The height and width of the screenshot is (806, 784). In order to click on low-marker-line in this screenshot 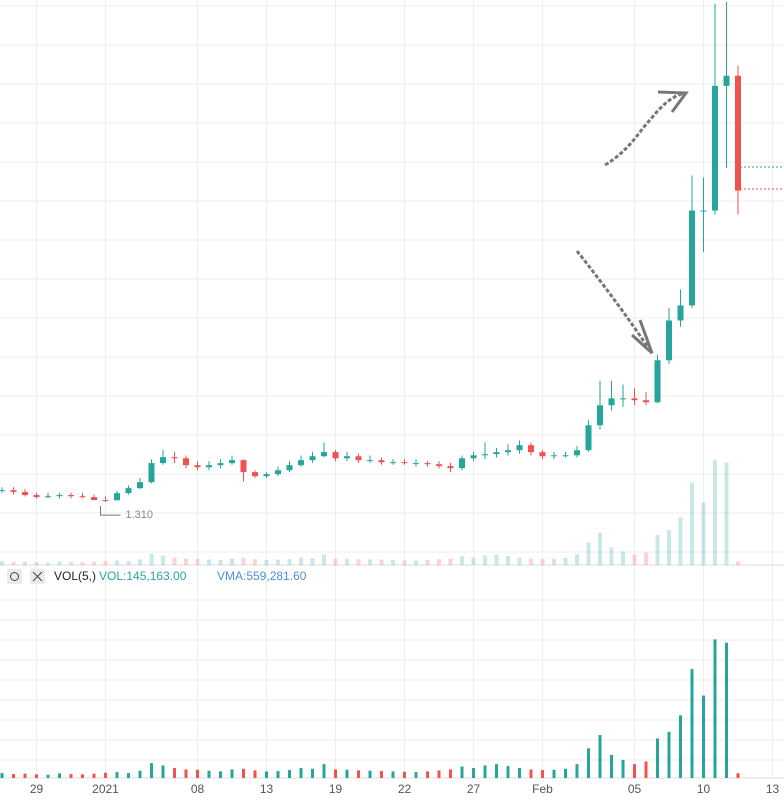, I will do `click(110, 511)`.